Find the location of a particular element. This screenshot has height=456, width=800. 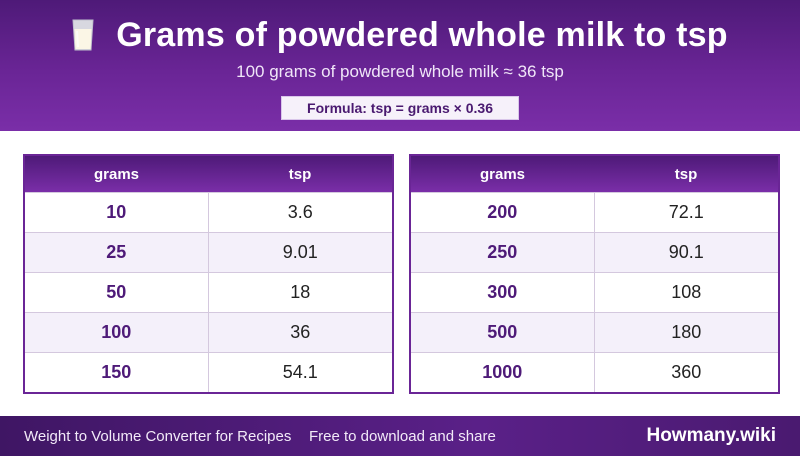

grams-cell: 25 is located at coordinates (116, 252).